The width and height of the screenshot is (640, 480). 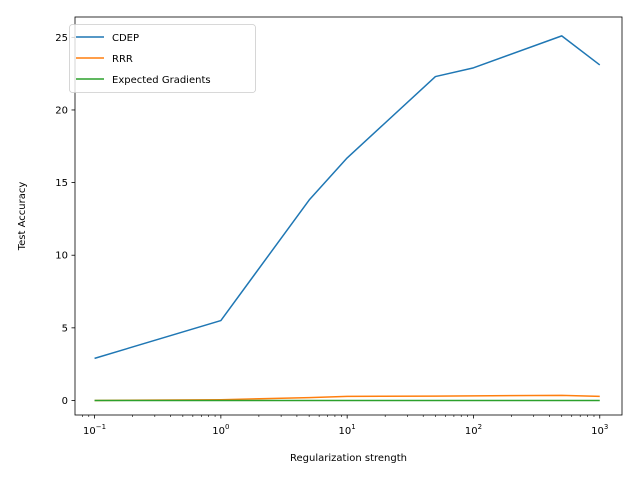 What do you see at coordinates (61, 183) in the screenshot?
I see `y-tick-label: 15` at bounding box center [61, 183].